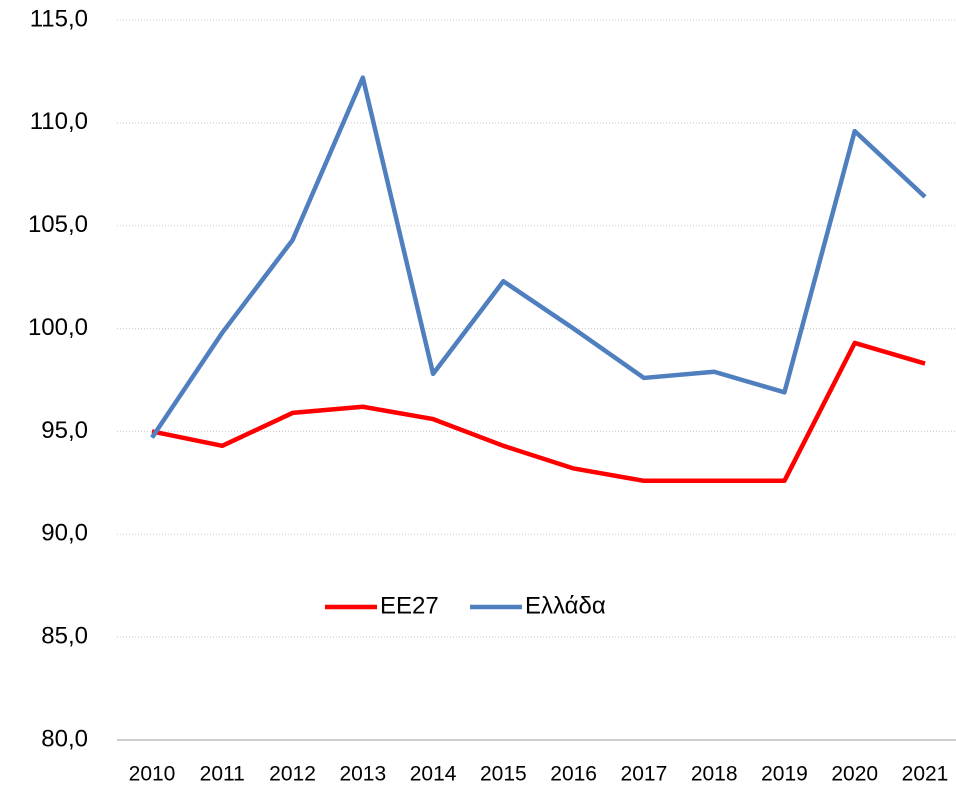 The height and width of the screenshot is (788, 956). What do you see at coordinates (64, 430) in the screenshot?
I see `y-tick-label: 95,0` at bounding box center [64, 430].